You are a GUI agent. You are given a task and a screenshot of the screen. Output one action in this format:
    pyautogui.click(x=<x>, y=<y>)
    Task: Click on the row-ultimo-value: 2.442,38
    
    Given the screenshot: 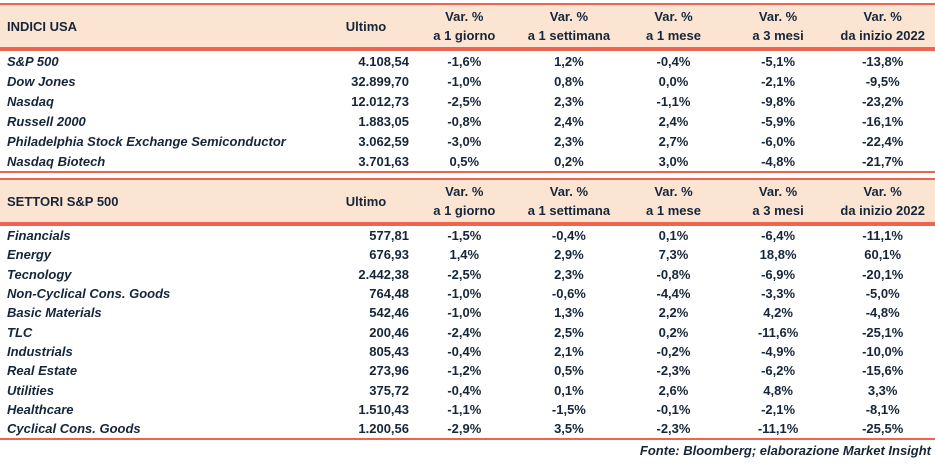 What is the action you would take?
    pyautogui.click(x=383, y=274)
    